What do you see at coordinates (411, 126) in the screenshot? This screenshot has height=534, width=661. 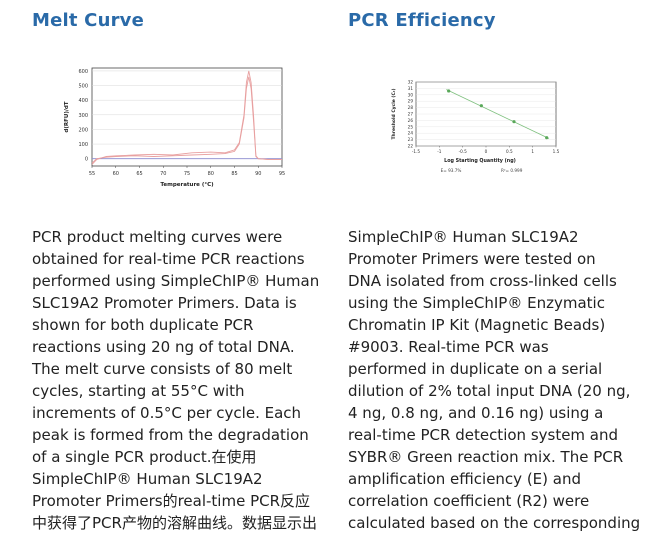 I see `pcr-y-tick-label: 25` at bounding box center [411, 126].